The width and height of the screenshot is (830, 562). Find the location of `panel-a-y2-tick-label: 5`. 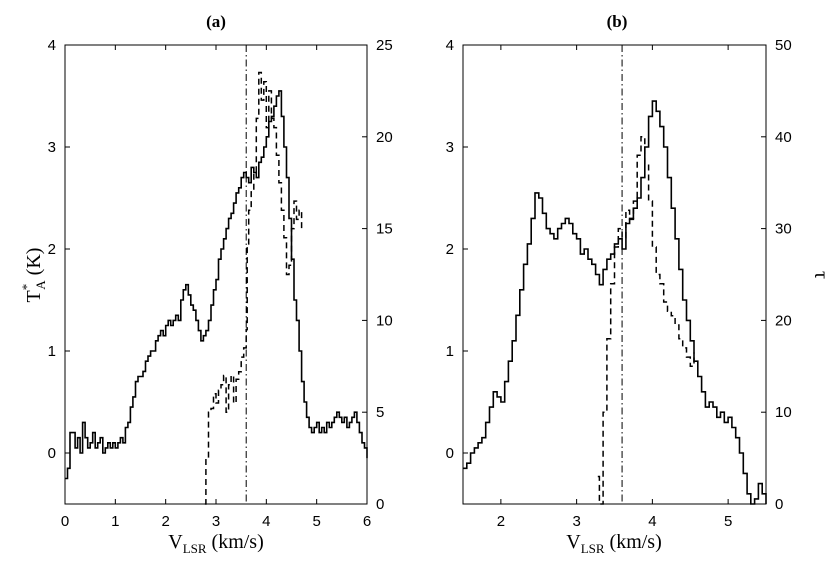

panel-a-y2-tick-label: 5 is located at coordinates (380, 412).